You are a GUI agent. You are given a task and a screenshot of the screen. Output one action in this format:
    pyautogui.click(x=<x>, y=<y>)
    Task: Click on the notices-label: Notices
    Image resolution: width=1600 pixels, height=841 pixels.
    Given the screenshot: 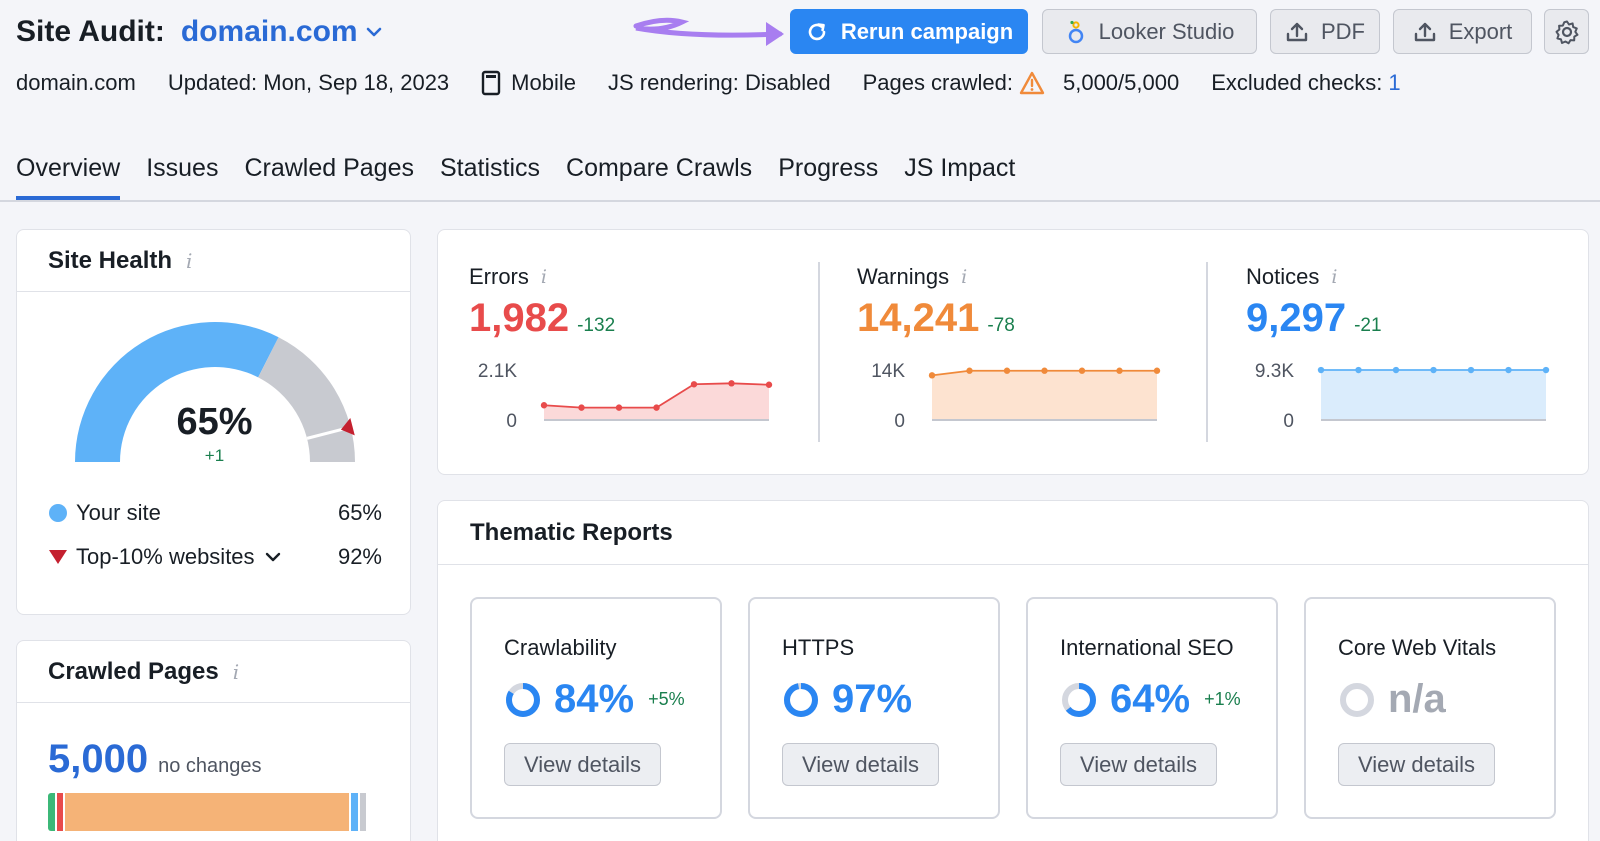 What is the action you would take?
    pyautogui.click(x=1283, y=276)
    